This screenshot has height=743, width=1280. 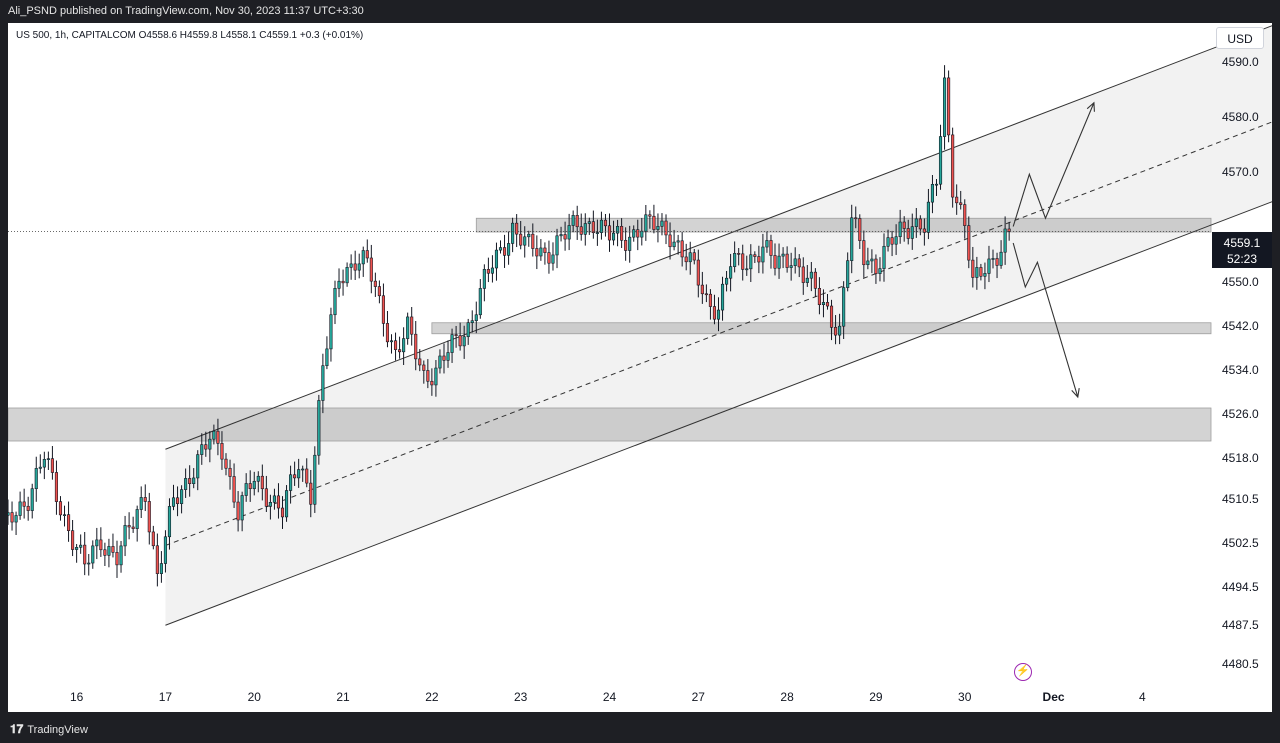 I want to click on price-tick-label: 4580.0, so click(x=1240, y=116).